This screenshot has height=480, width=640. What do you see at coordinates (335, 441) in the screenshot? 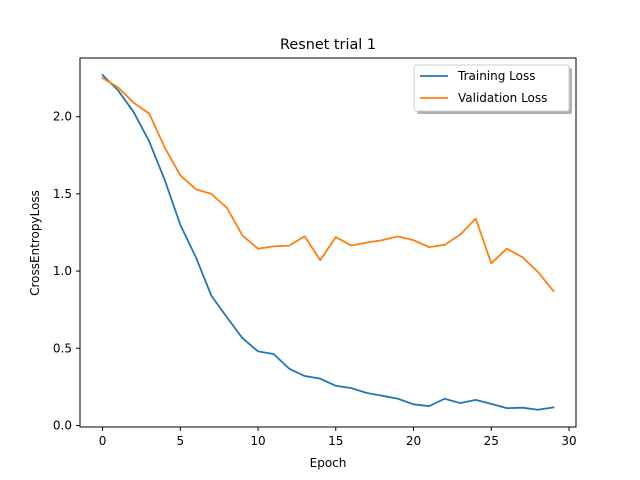
I see `x-tick-label: 15` at bounding box center [335, 441].